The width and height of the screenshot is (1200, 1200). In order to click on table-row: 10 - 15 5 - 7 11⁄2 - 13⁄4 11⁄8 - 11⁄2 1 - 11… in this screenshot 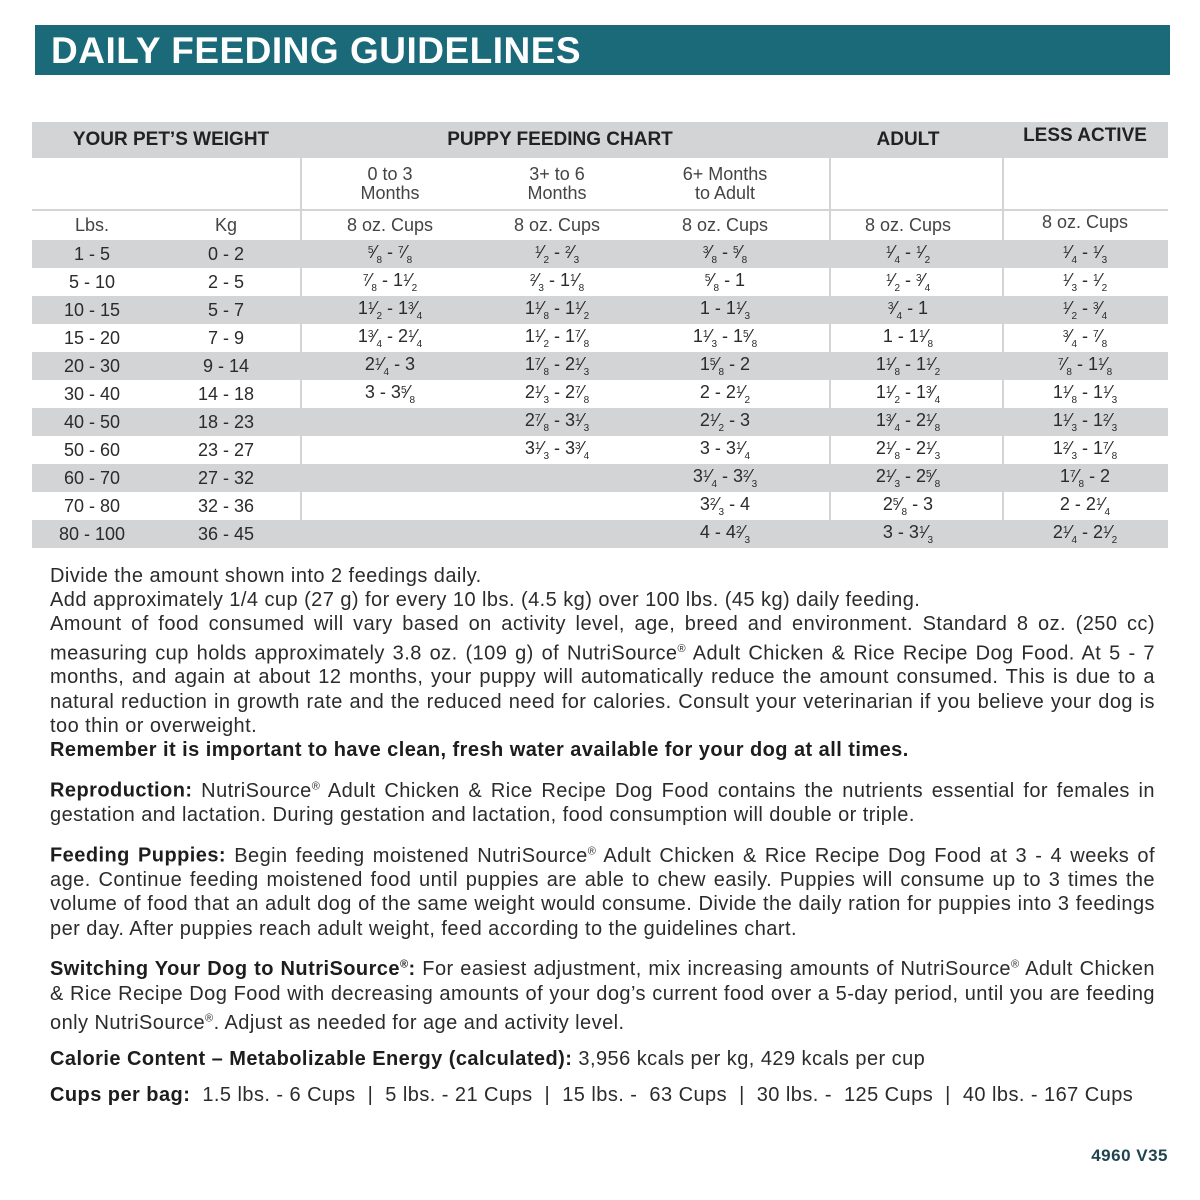, I will do `click(600, 310)`.